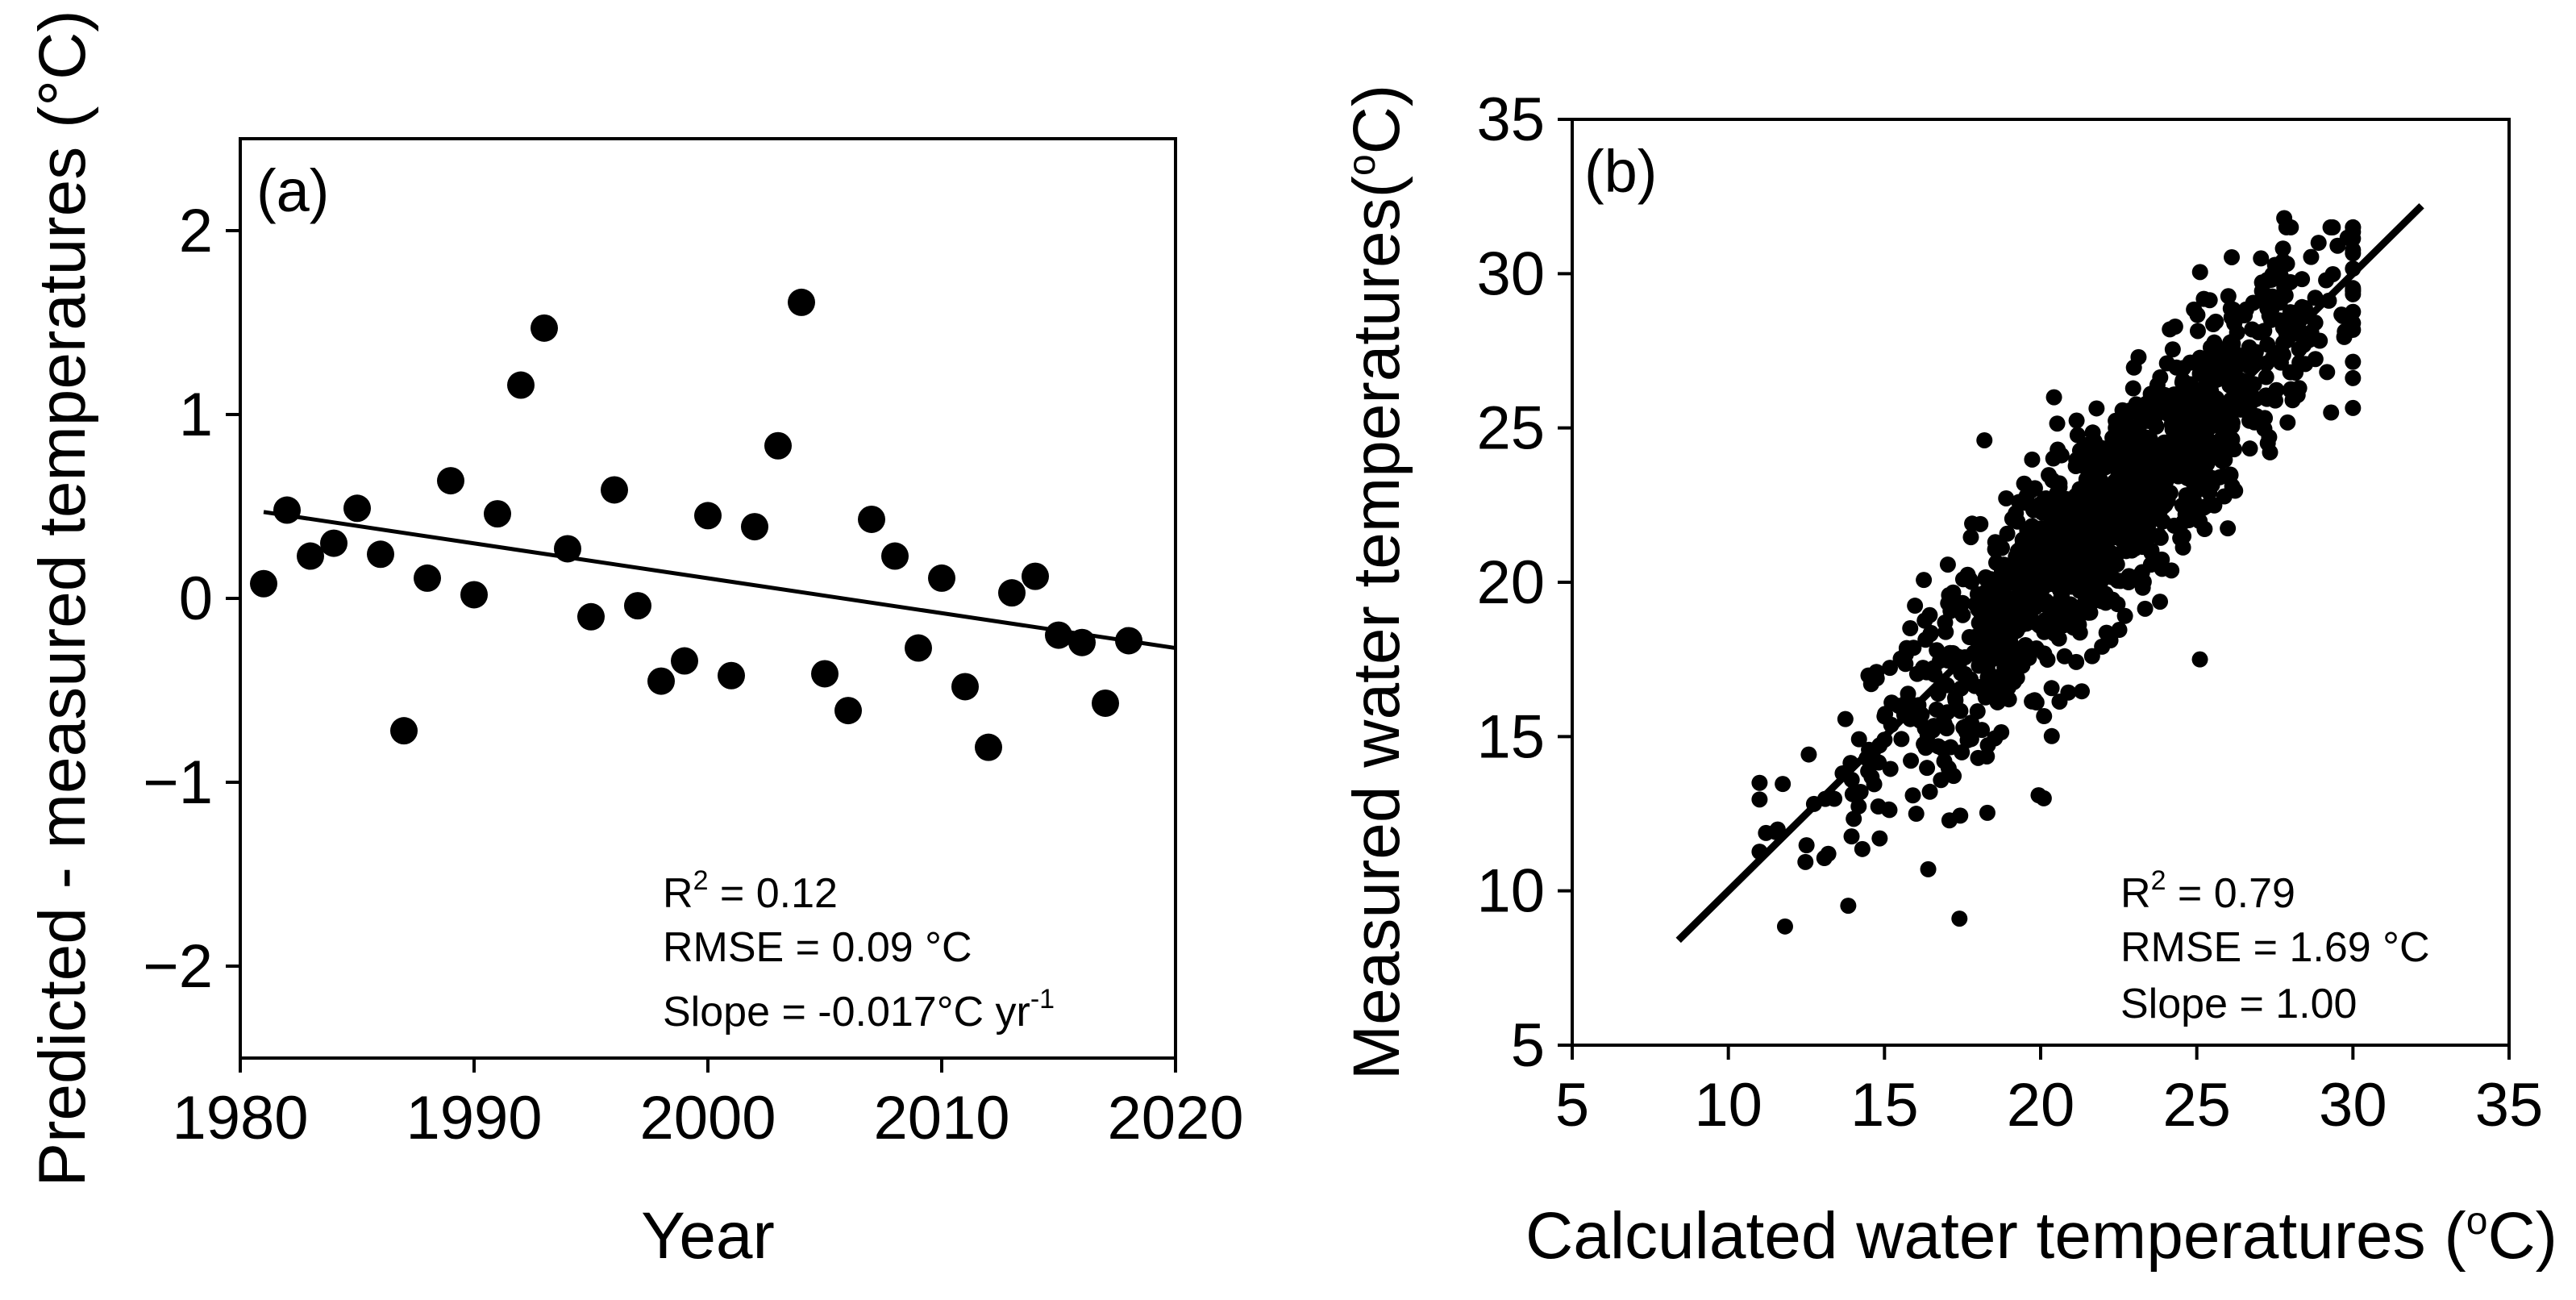  I want to click on panel-b-x-tick-label: 10, so click(1728, 1105).